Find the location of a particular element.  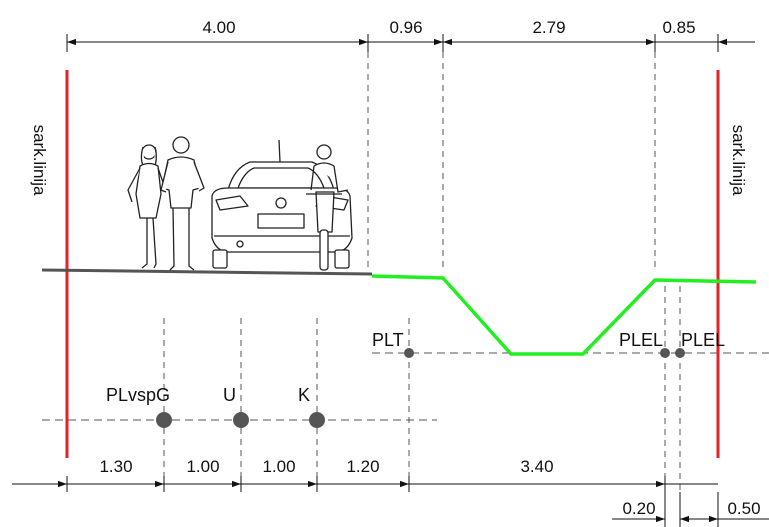

bottom-small-dim-2: 0.50 is located at coordinates (743, 508).